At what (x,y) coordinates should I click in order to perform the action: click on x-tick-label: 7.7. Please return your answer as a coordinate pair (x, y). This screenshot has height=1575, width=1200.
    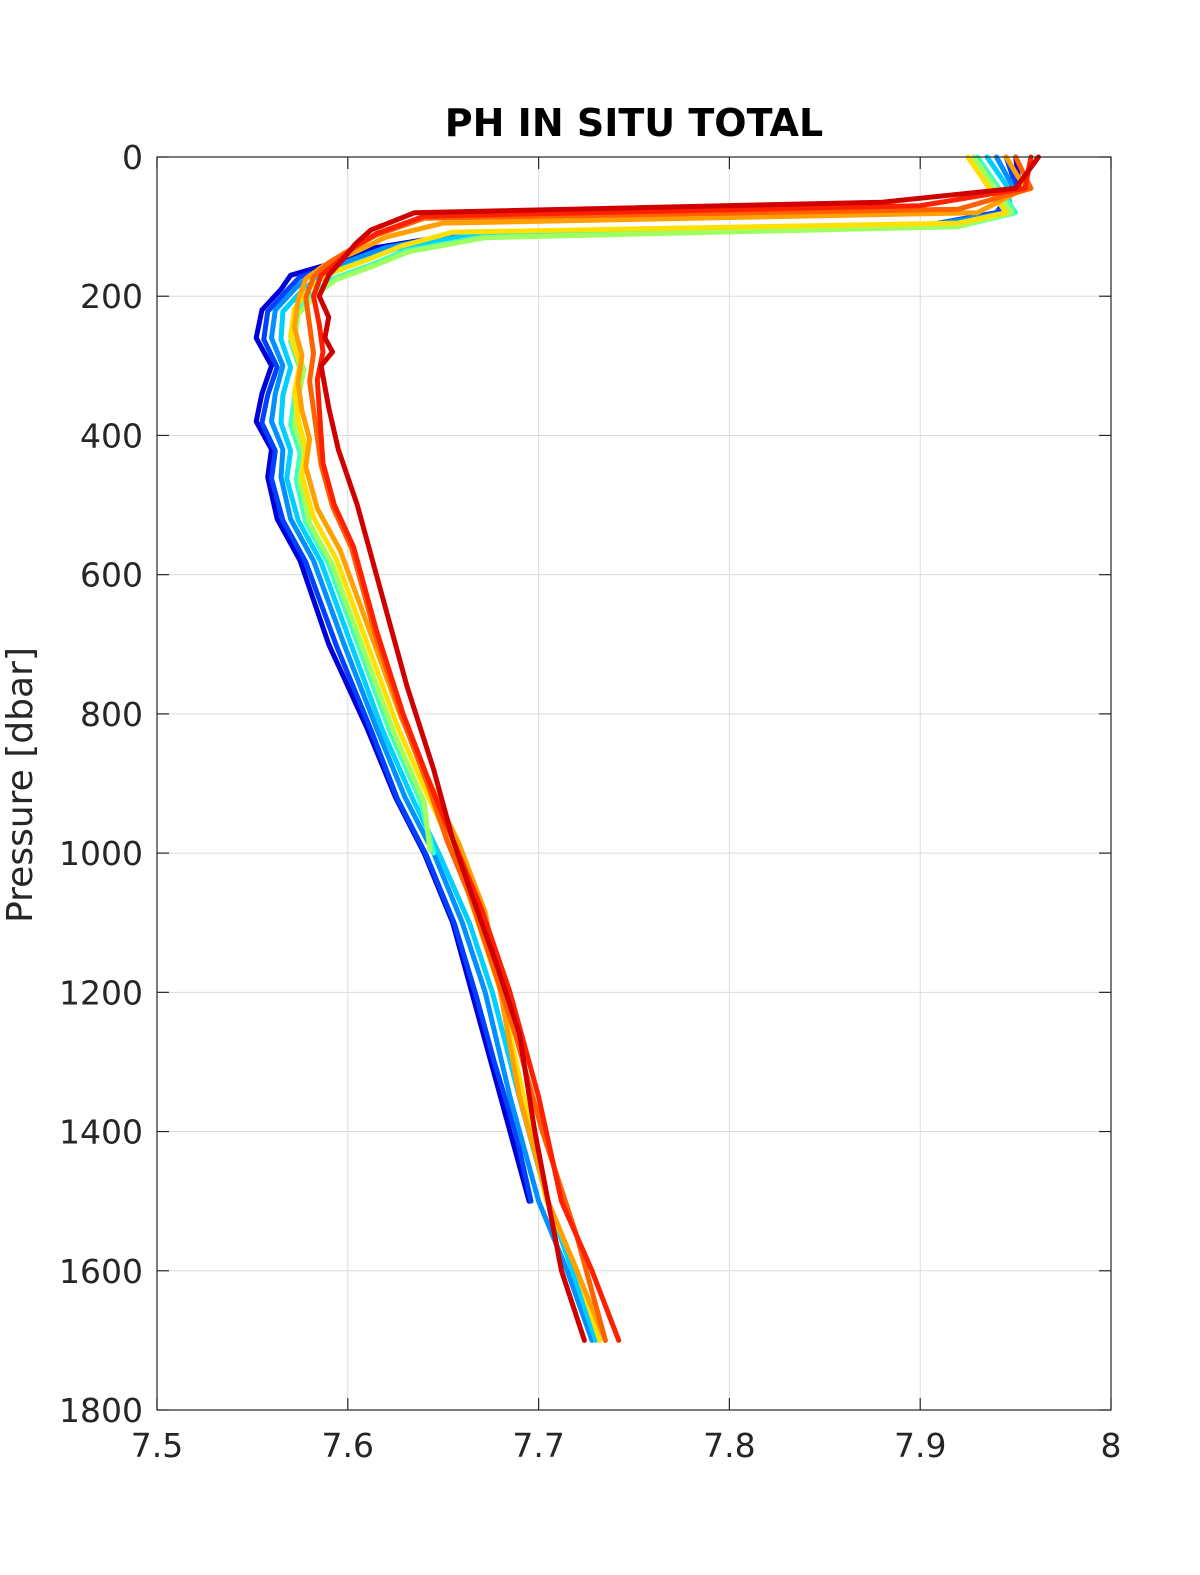
    Looking at the image, I should click on (538, 1445).